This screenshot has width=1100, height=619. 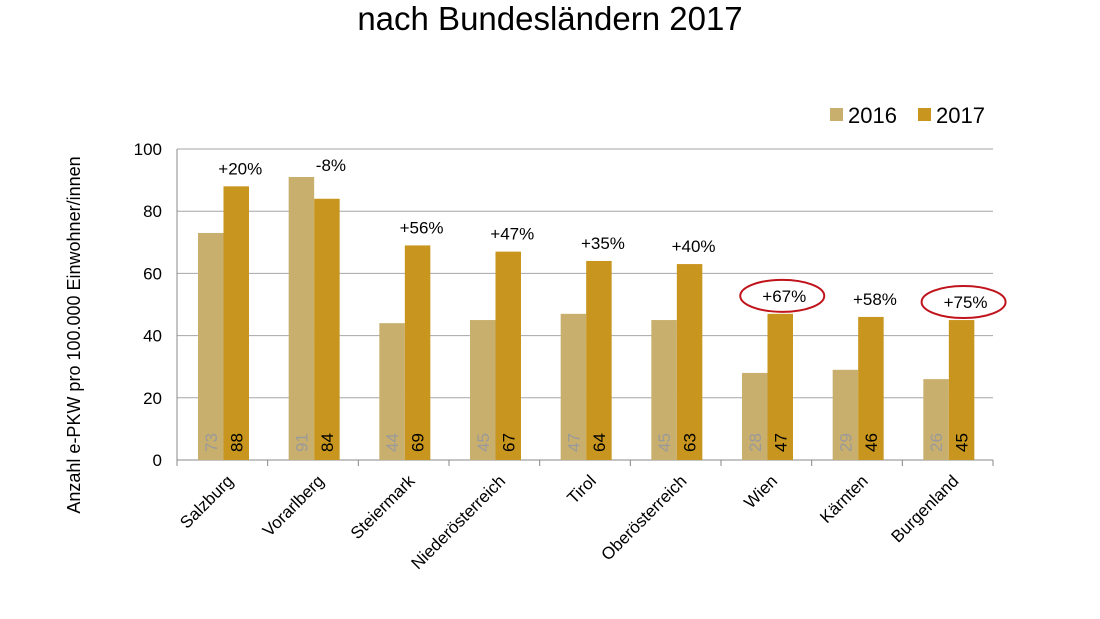 What do you see at coordinates (418, 442) in the screenshot?
I see `bar-value-label: 69` at bounding box center [418, 442].